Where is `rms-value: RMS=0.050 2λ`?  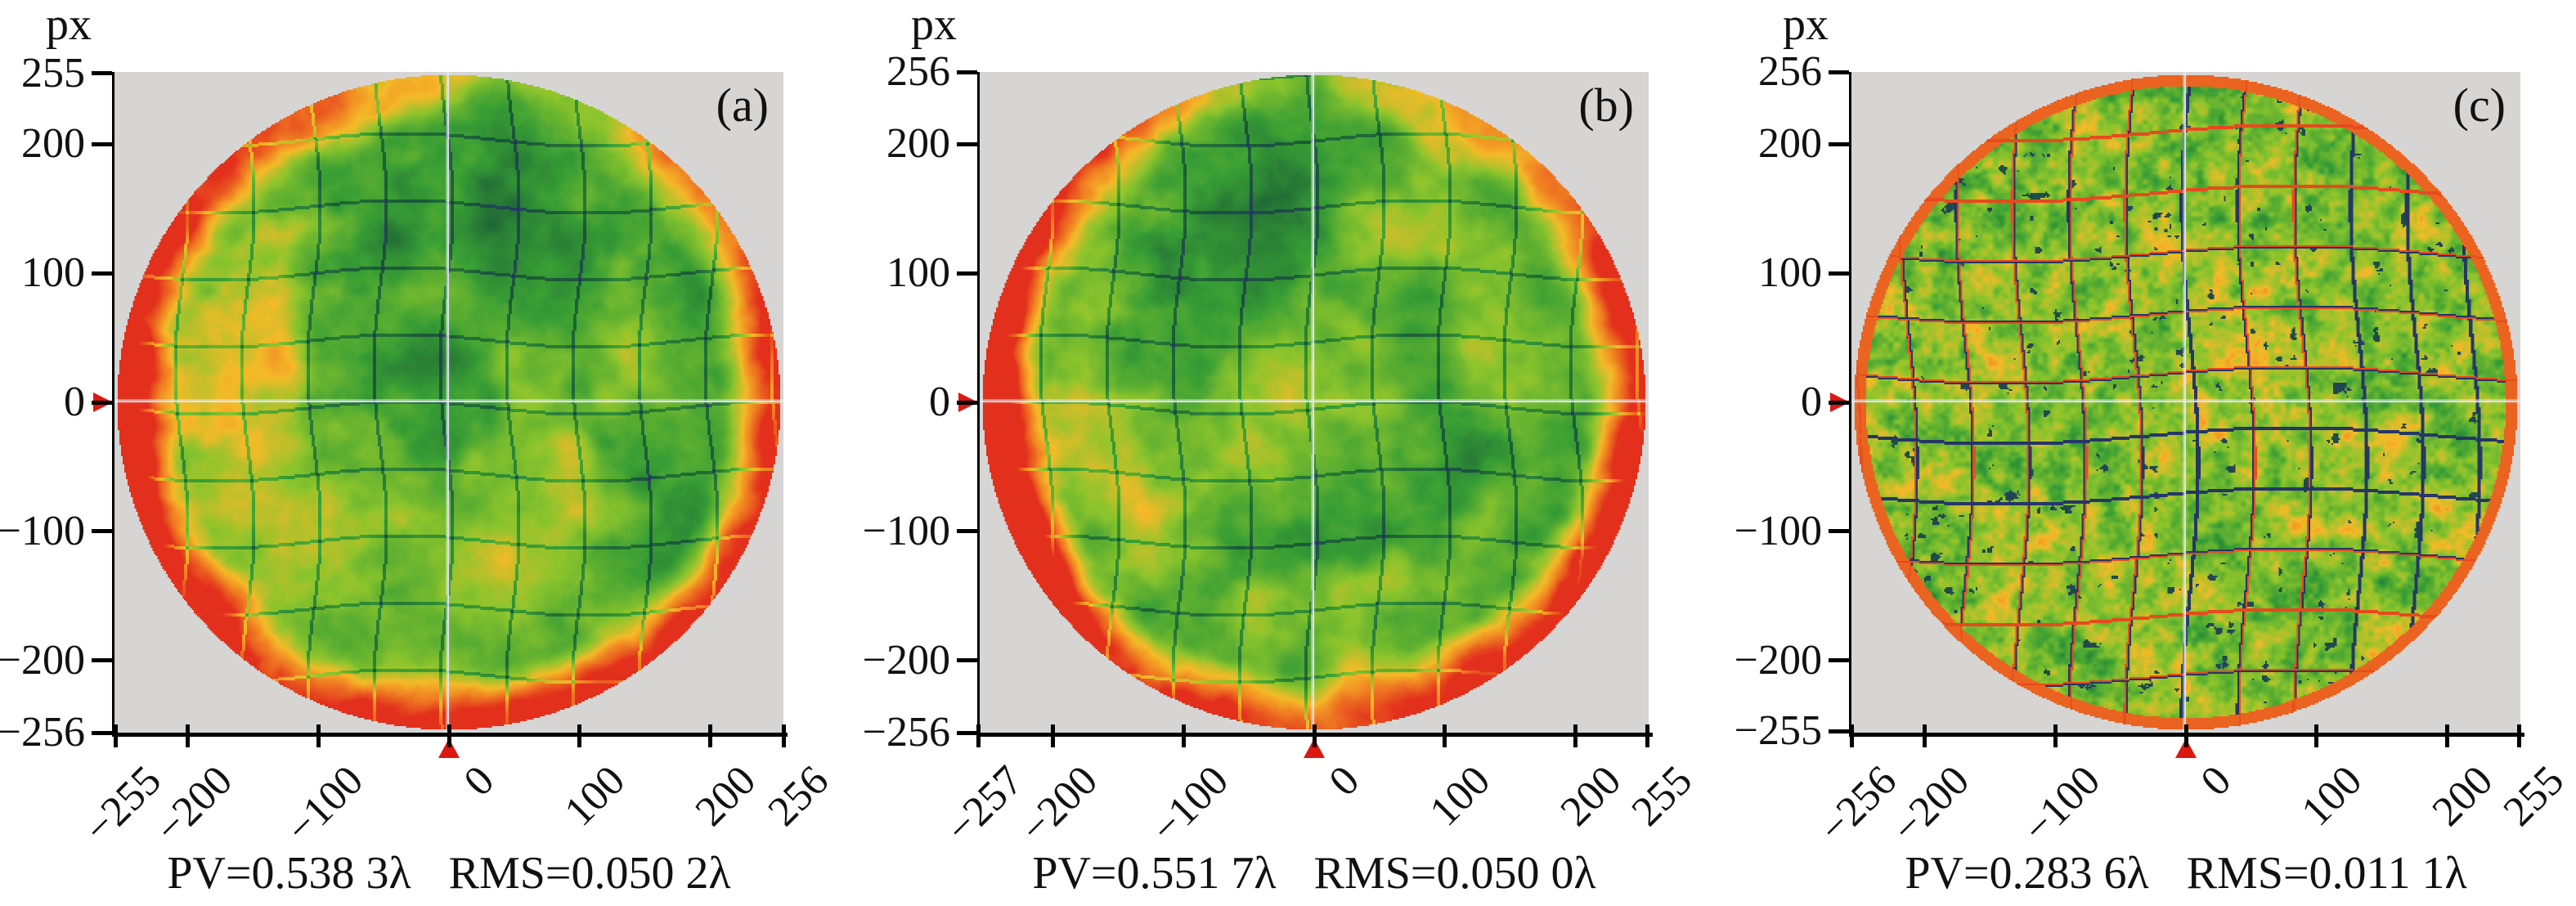 rms-value: RMS=0.050 2λ is located at coordinates (589, 873).